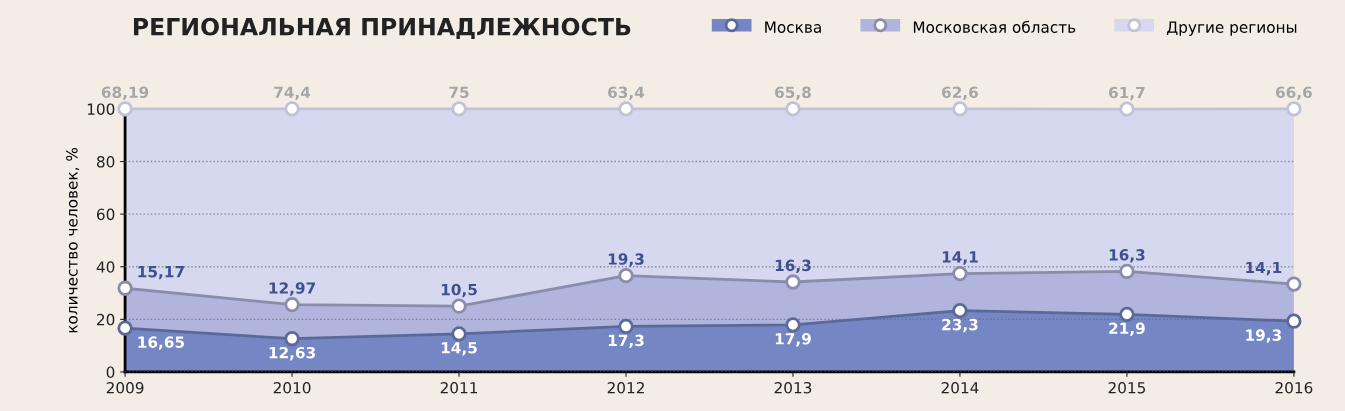 This screenshot has width=1345, height=411. I want to click on y-tick-label: 0, so click(110, 372).